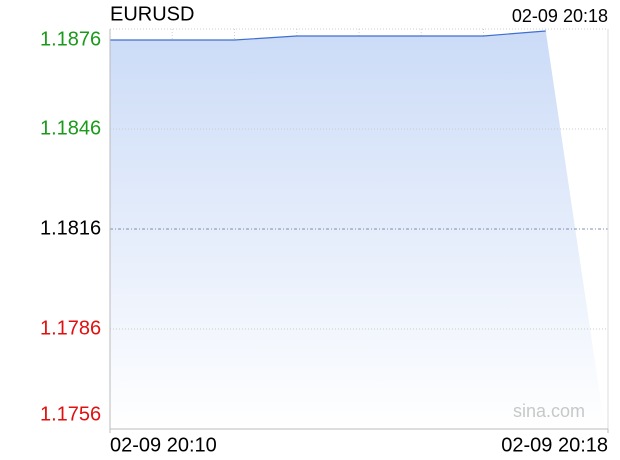 The image size is (620, 460). Describe the element at coordinates (70, 328) in the screenshot. I see `y-tick-label: 1.1786` at that location.